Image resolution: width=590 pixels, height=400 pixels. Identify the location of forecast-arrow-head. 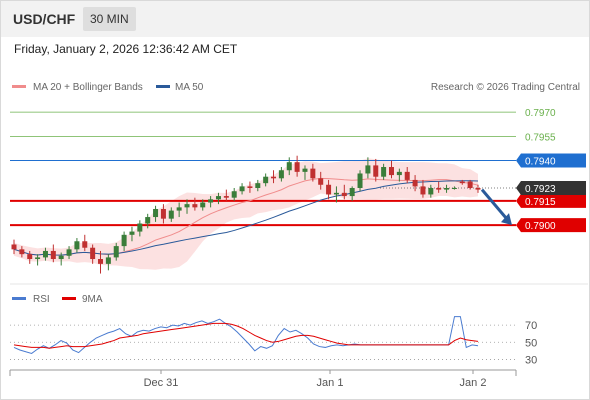
(506, 219).